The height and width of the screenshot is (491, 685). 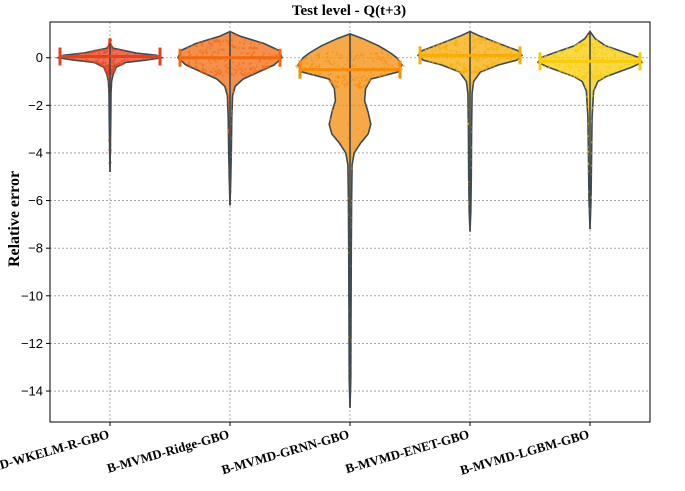 What do you see at coordinates (349, 11) in the screenshot?
I see `chart-title: Test level - Q(t+3)` at bounding box center [349, 11].